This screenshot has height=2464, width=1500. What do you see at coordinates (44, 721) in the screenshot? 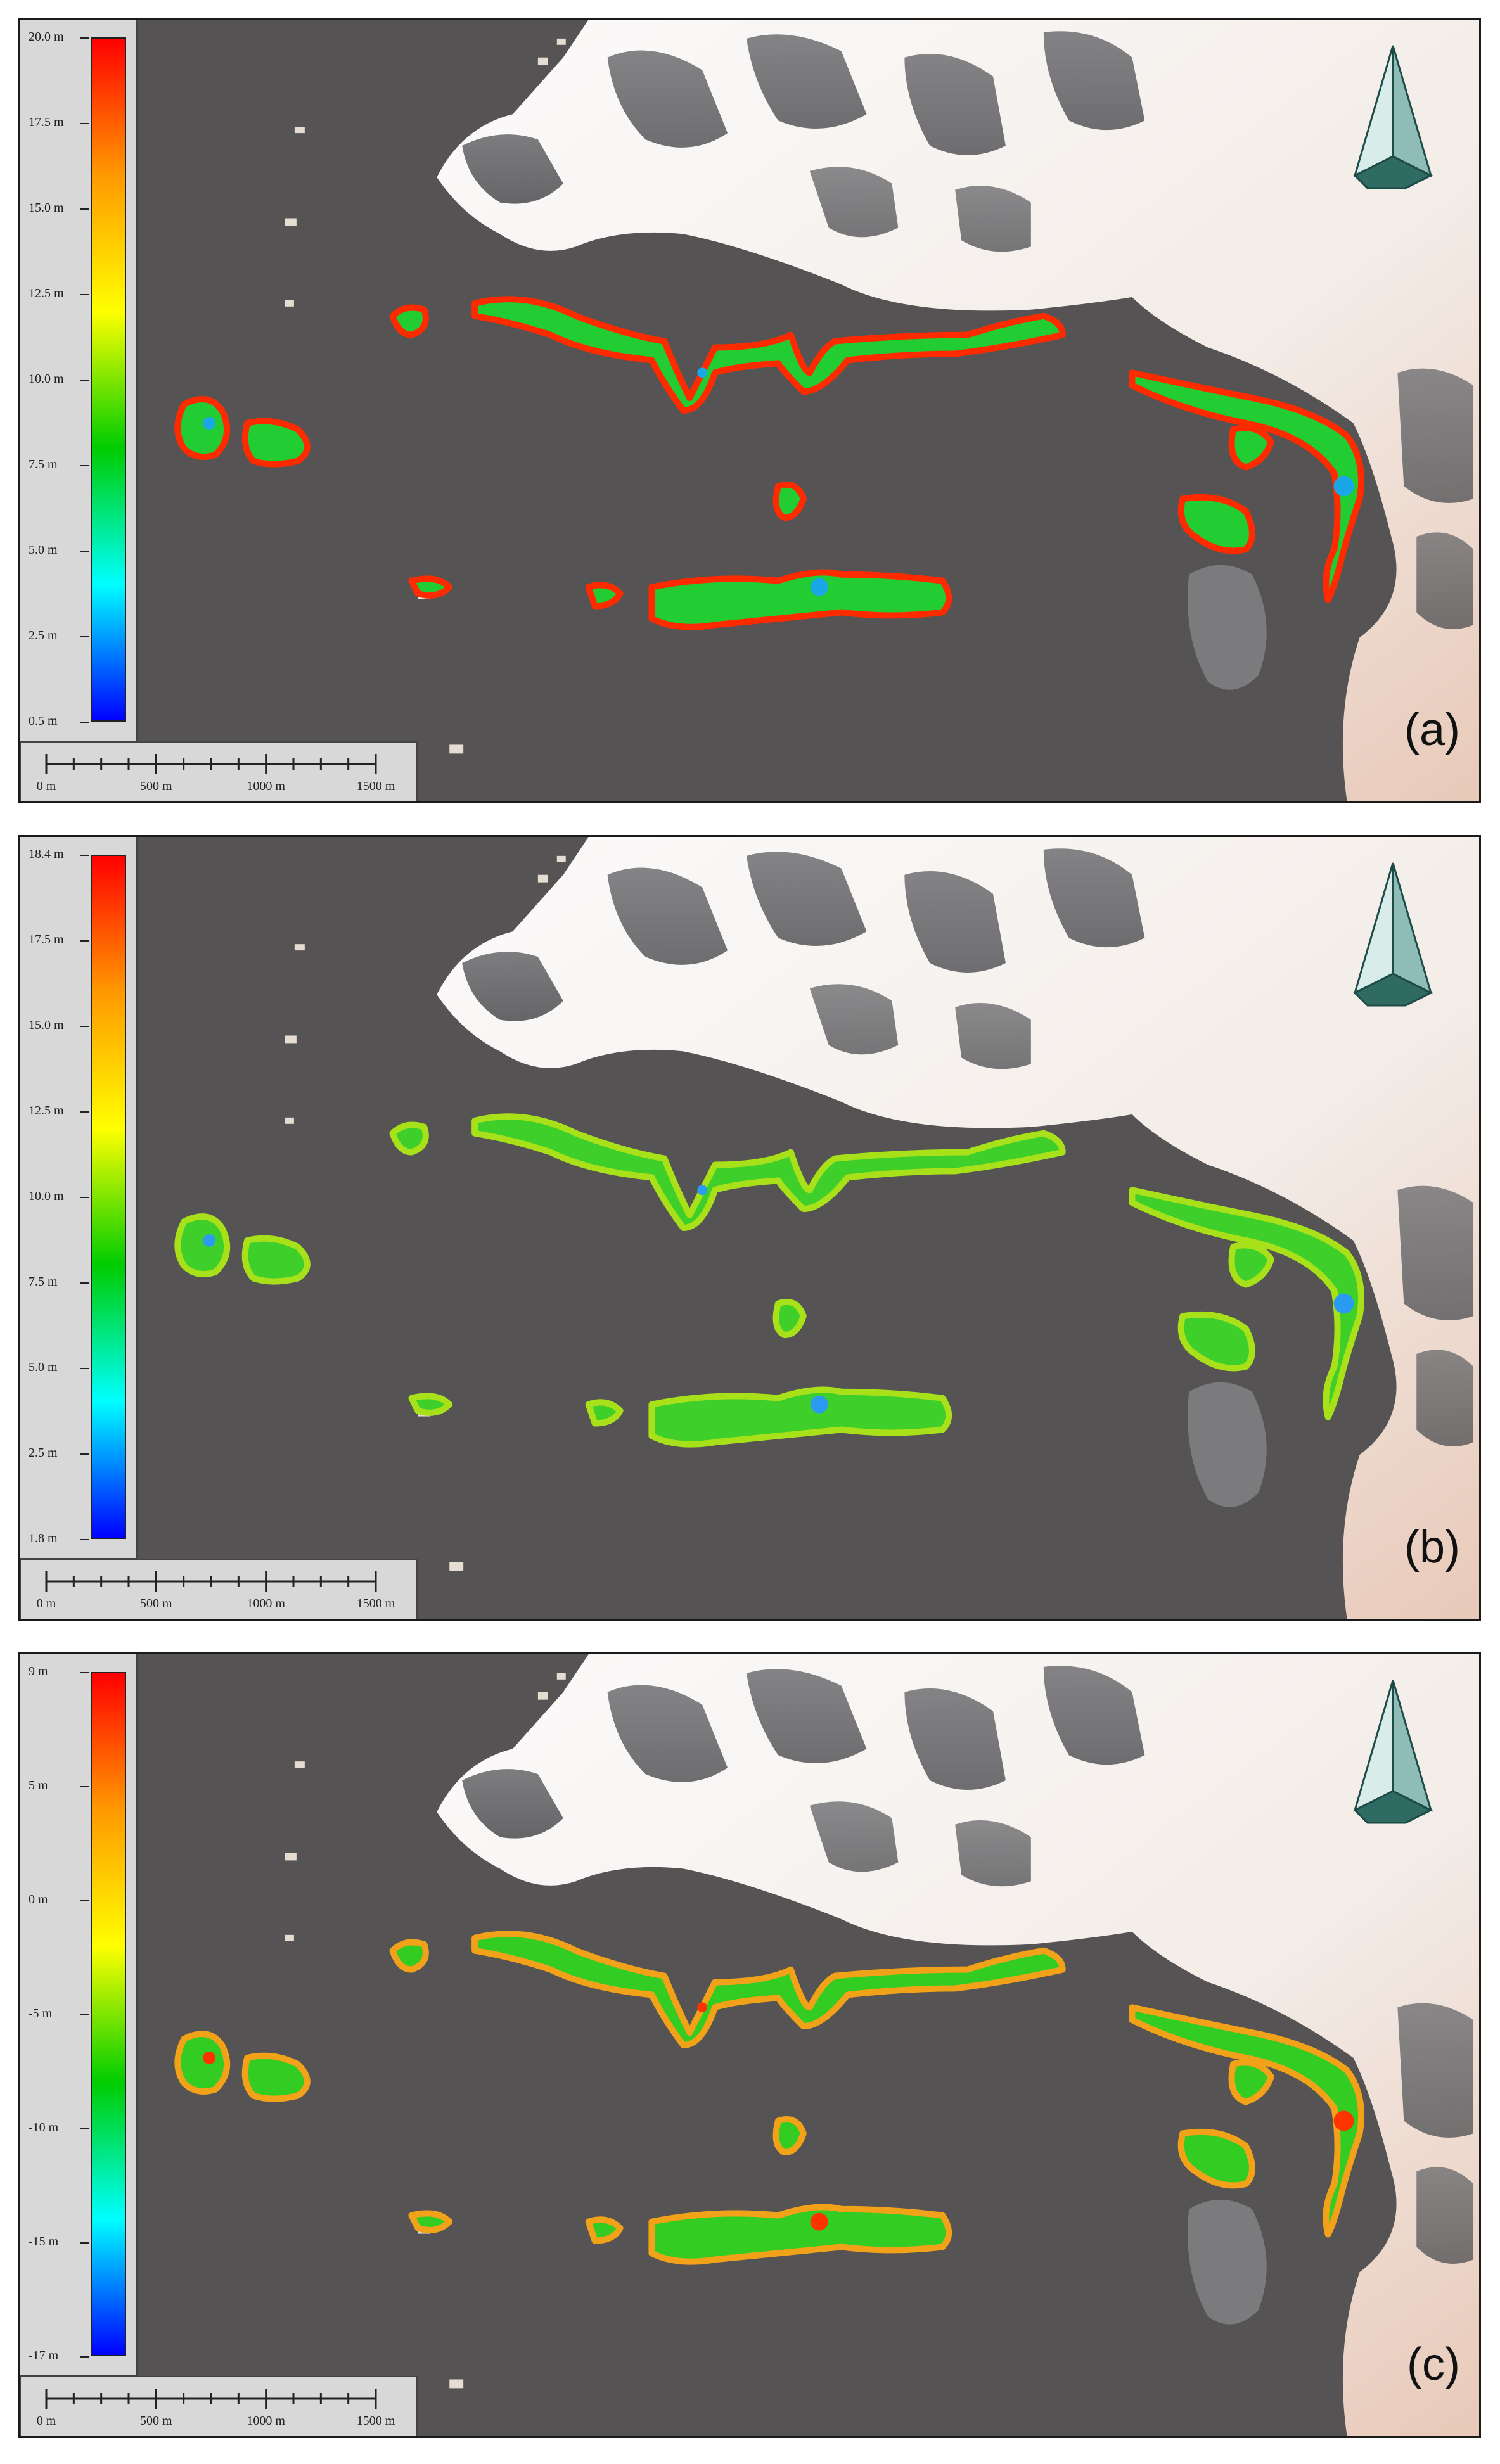
I see `legend-tick-label: 0.5 m` at bounding box center [44, 721].